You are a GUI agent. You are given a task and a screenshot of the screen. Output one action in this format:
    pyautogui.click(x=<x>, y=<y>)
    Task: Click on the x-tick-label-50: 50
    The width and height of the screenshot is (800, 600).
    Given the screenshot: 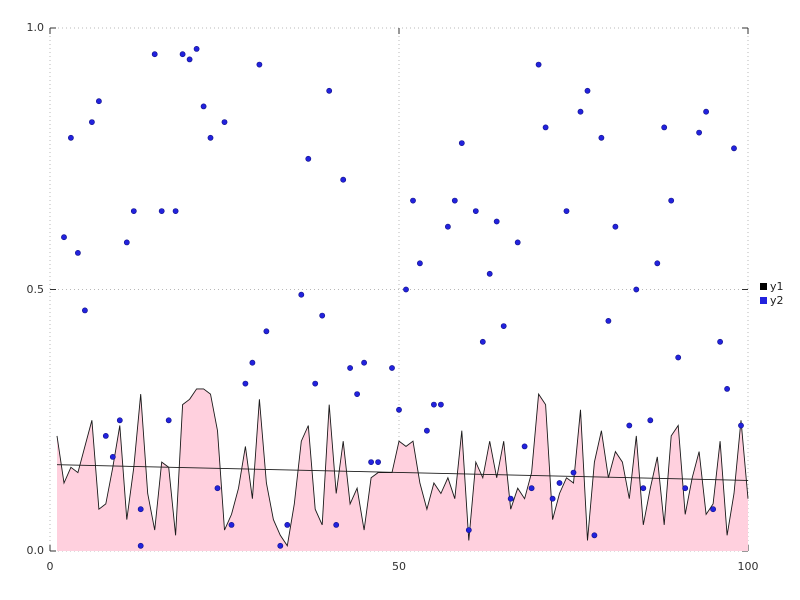 What is the action you would take?
    pyautogui.click(x=399, y=566)
    